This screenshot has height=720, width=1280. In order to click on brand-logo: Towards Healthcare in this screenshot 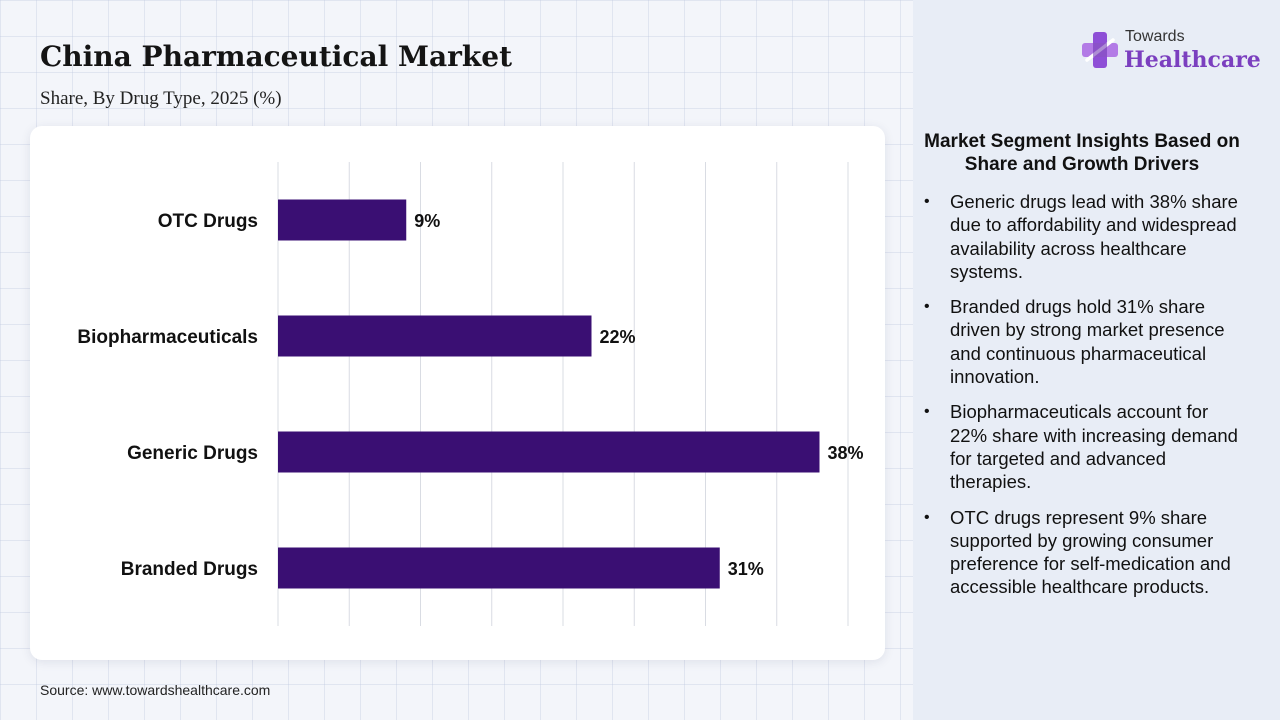, I will do `click(1170, 53)`.